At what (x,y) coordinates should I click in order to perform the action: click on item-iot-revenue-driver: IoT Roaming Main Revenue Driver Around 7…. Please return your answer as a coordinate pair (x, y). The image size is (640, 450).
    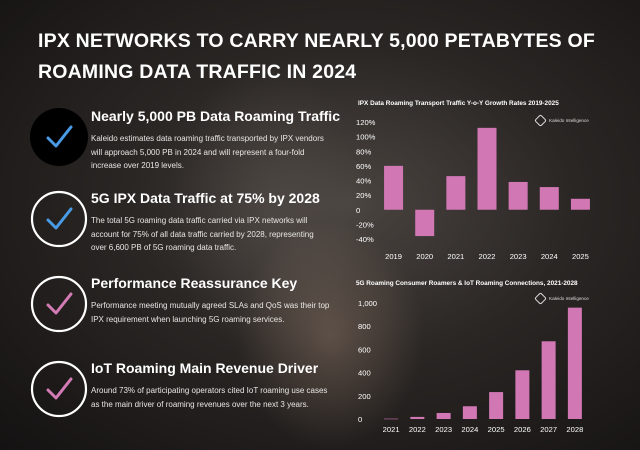
    Looking at the image, I should click on (180, 397).